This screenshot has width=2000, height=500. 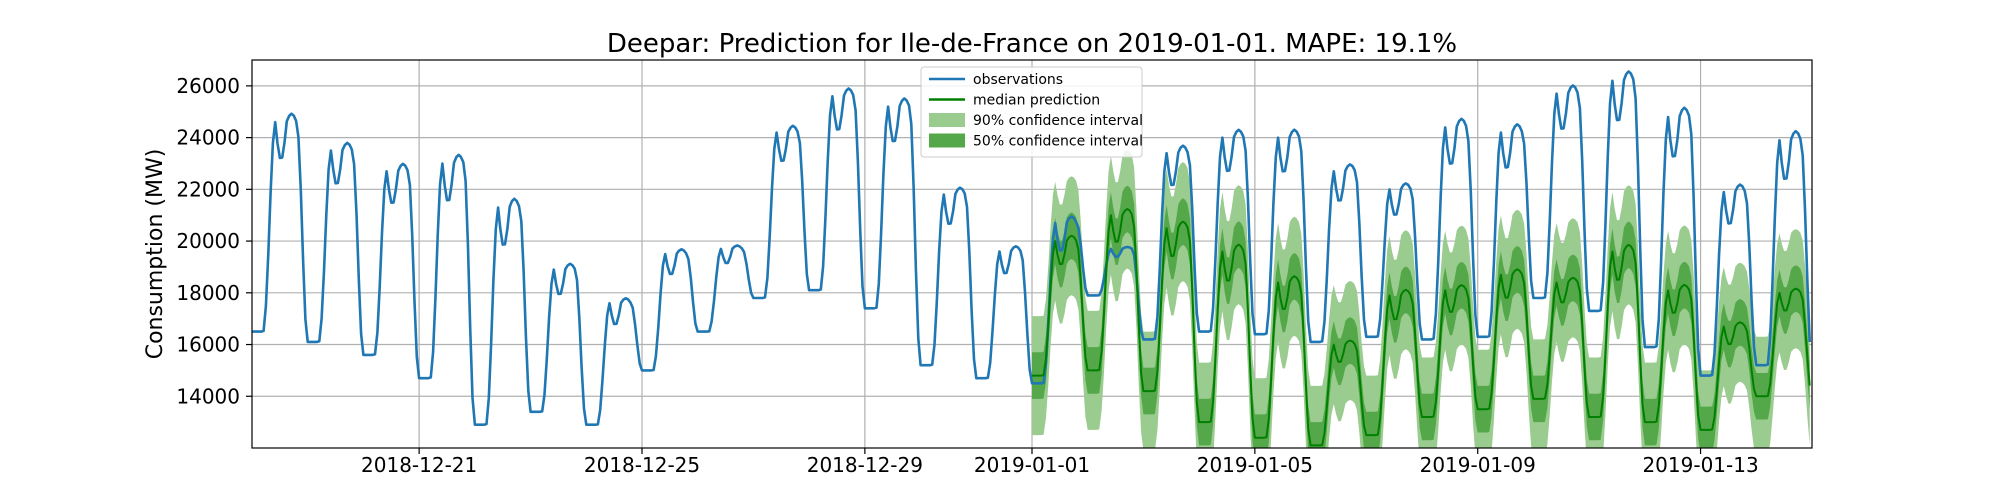 What do you see at coordinates (1700, 465) in the screenshot?
I see `x-tick-label: 2019-01-13` at bounding box center [1700, 465].